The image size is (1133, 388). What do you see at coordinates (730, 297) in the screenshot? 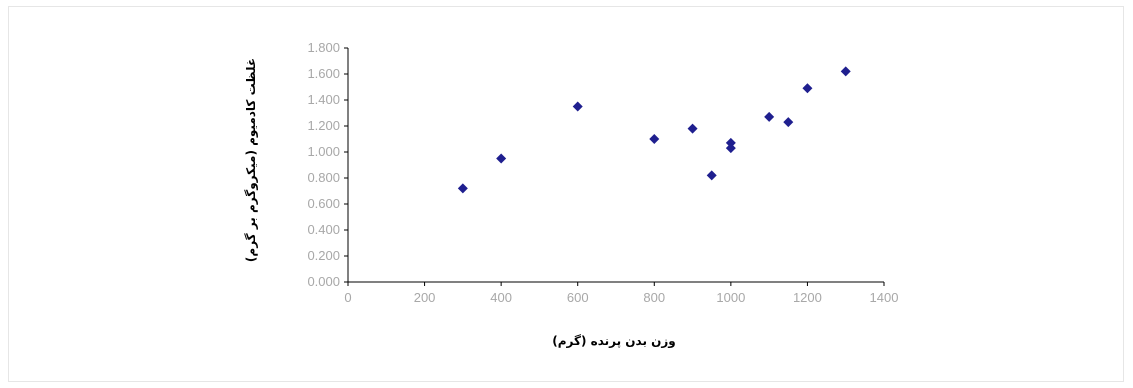
I see `x-tick-label: 1000` at bounding box center [730, 297].